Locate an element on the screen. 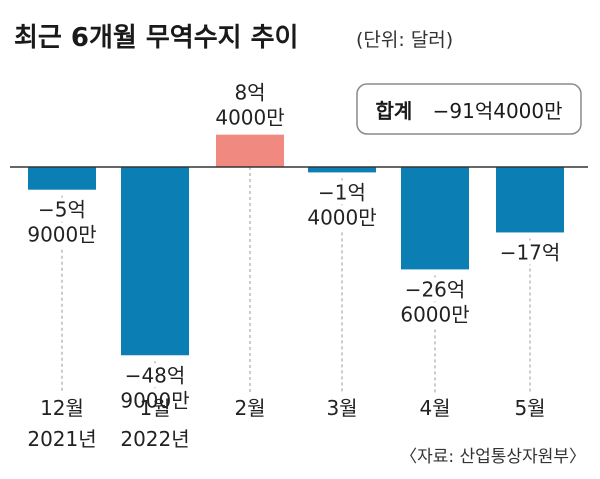 The height and width of the screenshot is (479, 600). value-label-1-line-1: −5억 is located at coordinates (62, 210).